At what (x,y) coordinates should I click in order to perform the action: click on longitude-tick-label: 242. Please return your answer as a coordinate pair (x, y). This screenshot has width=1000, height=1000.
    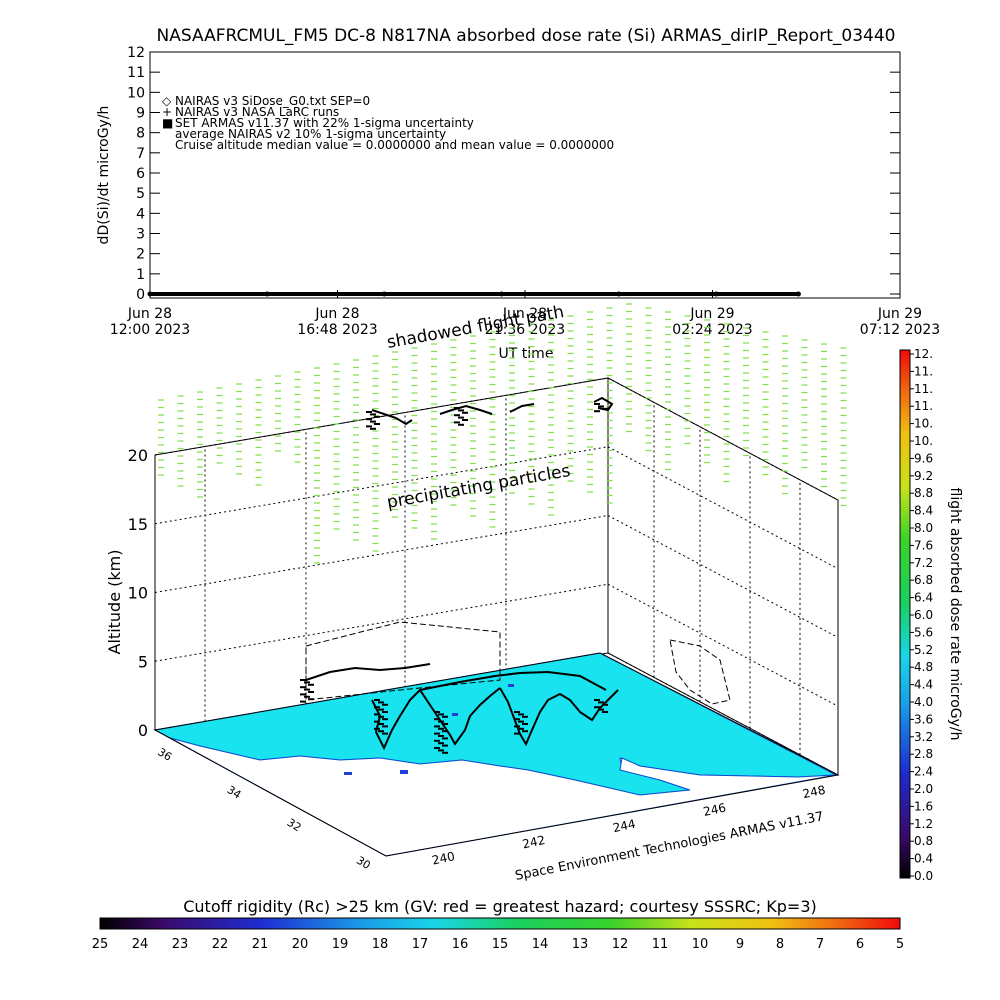
    Looking at the image, I should click on (533, 842).